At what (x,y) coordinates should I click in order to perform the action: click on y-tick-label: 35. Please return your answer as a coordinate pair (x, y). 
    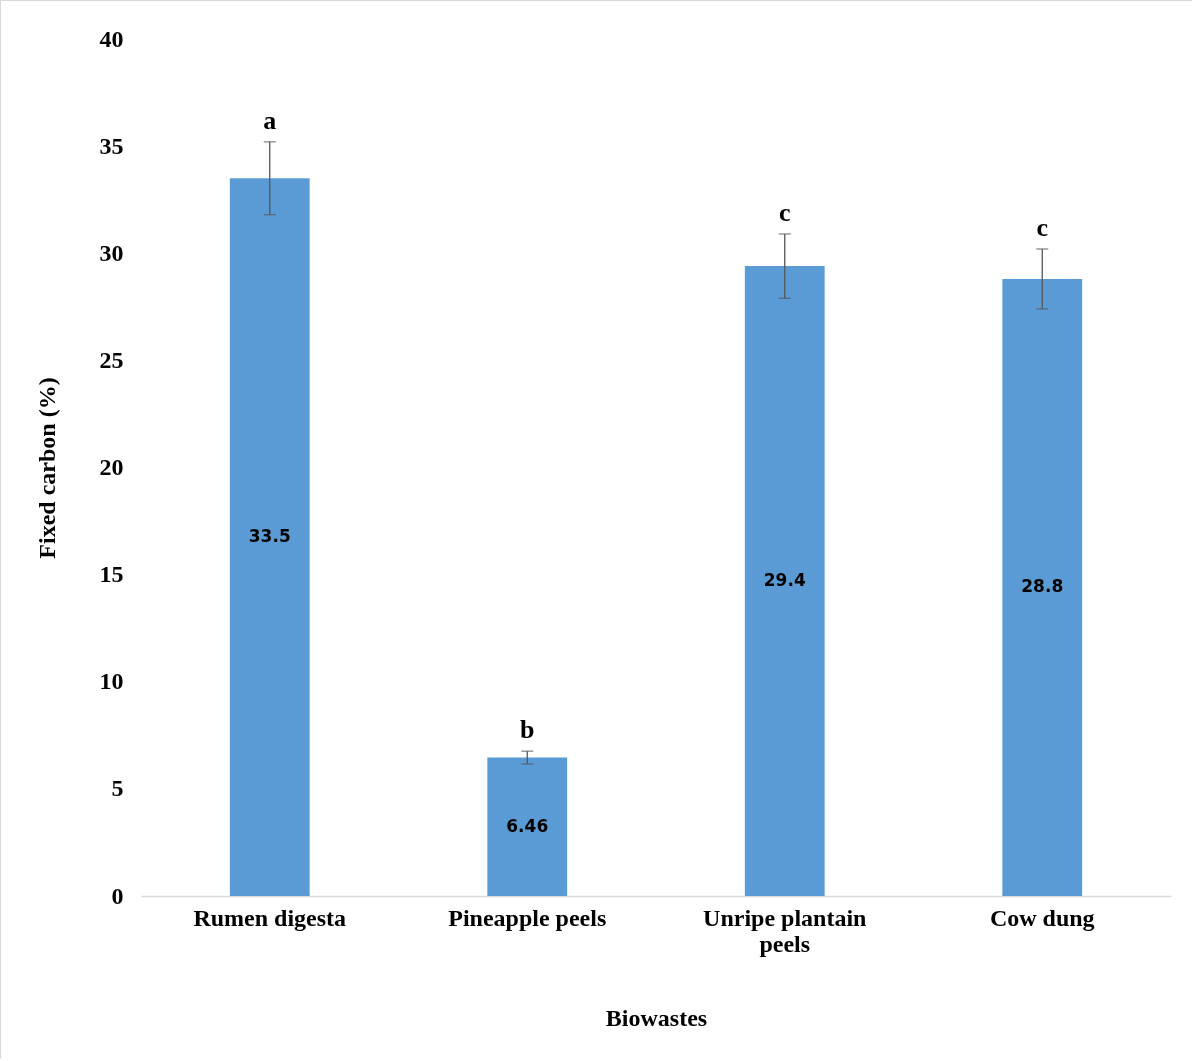
    Looking at the image, I should click on (111, 145).